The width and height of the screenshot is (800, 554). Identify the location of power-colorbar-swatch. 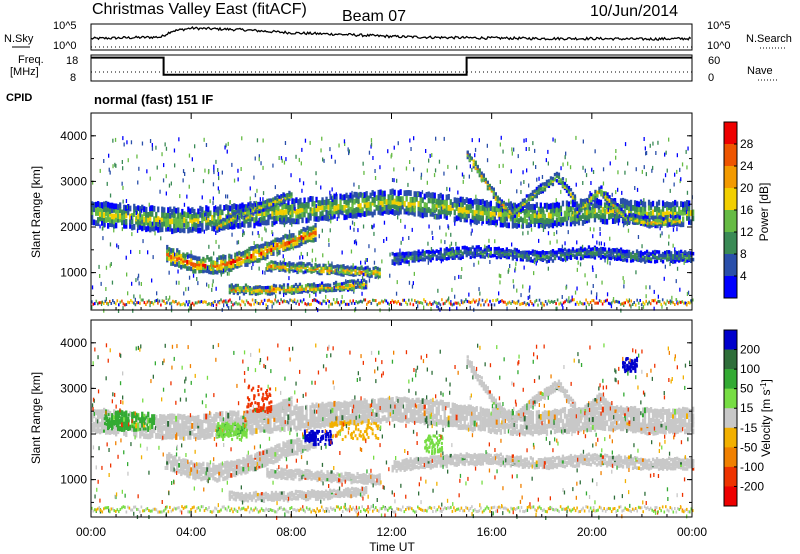
(730, 221).